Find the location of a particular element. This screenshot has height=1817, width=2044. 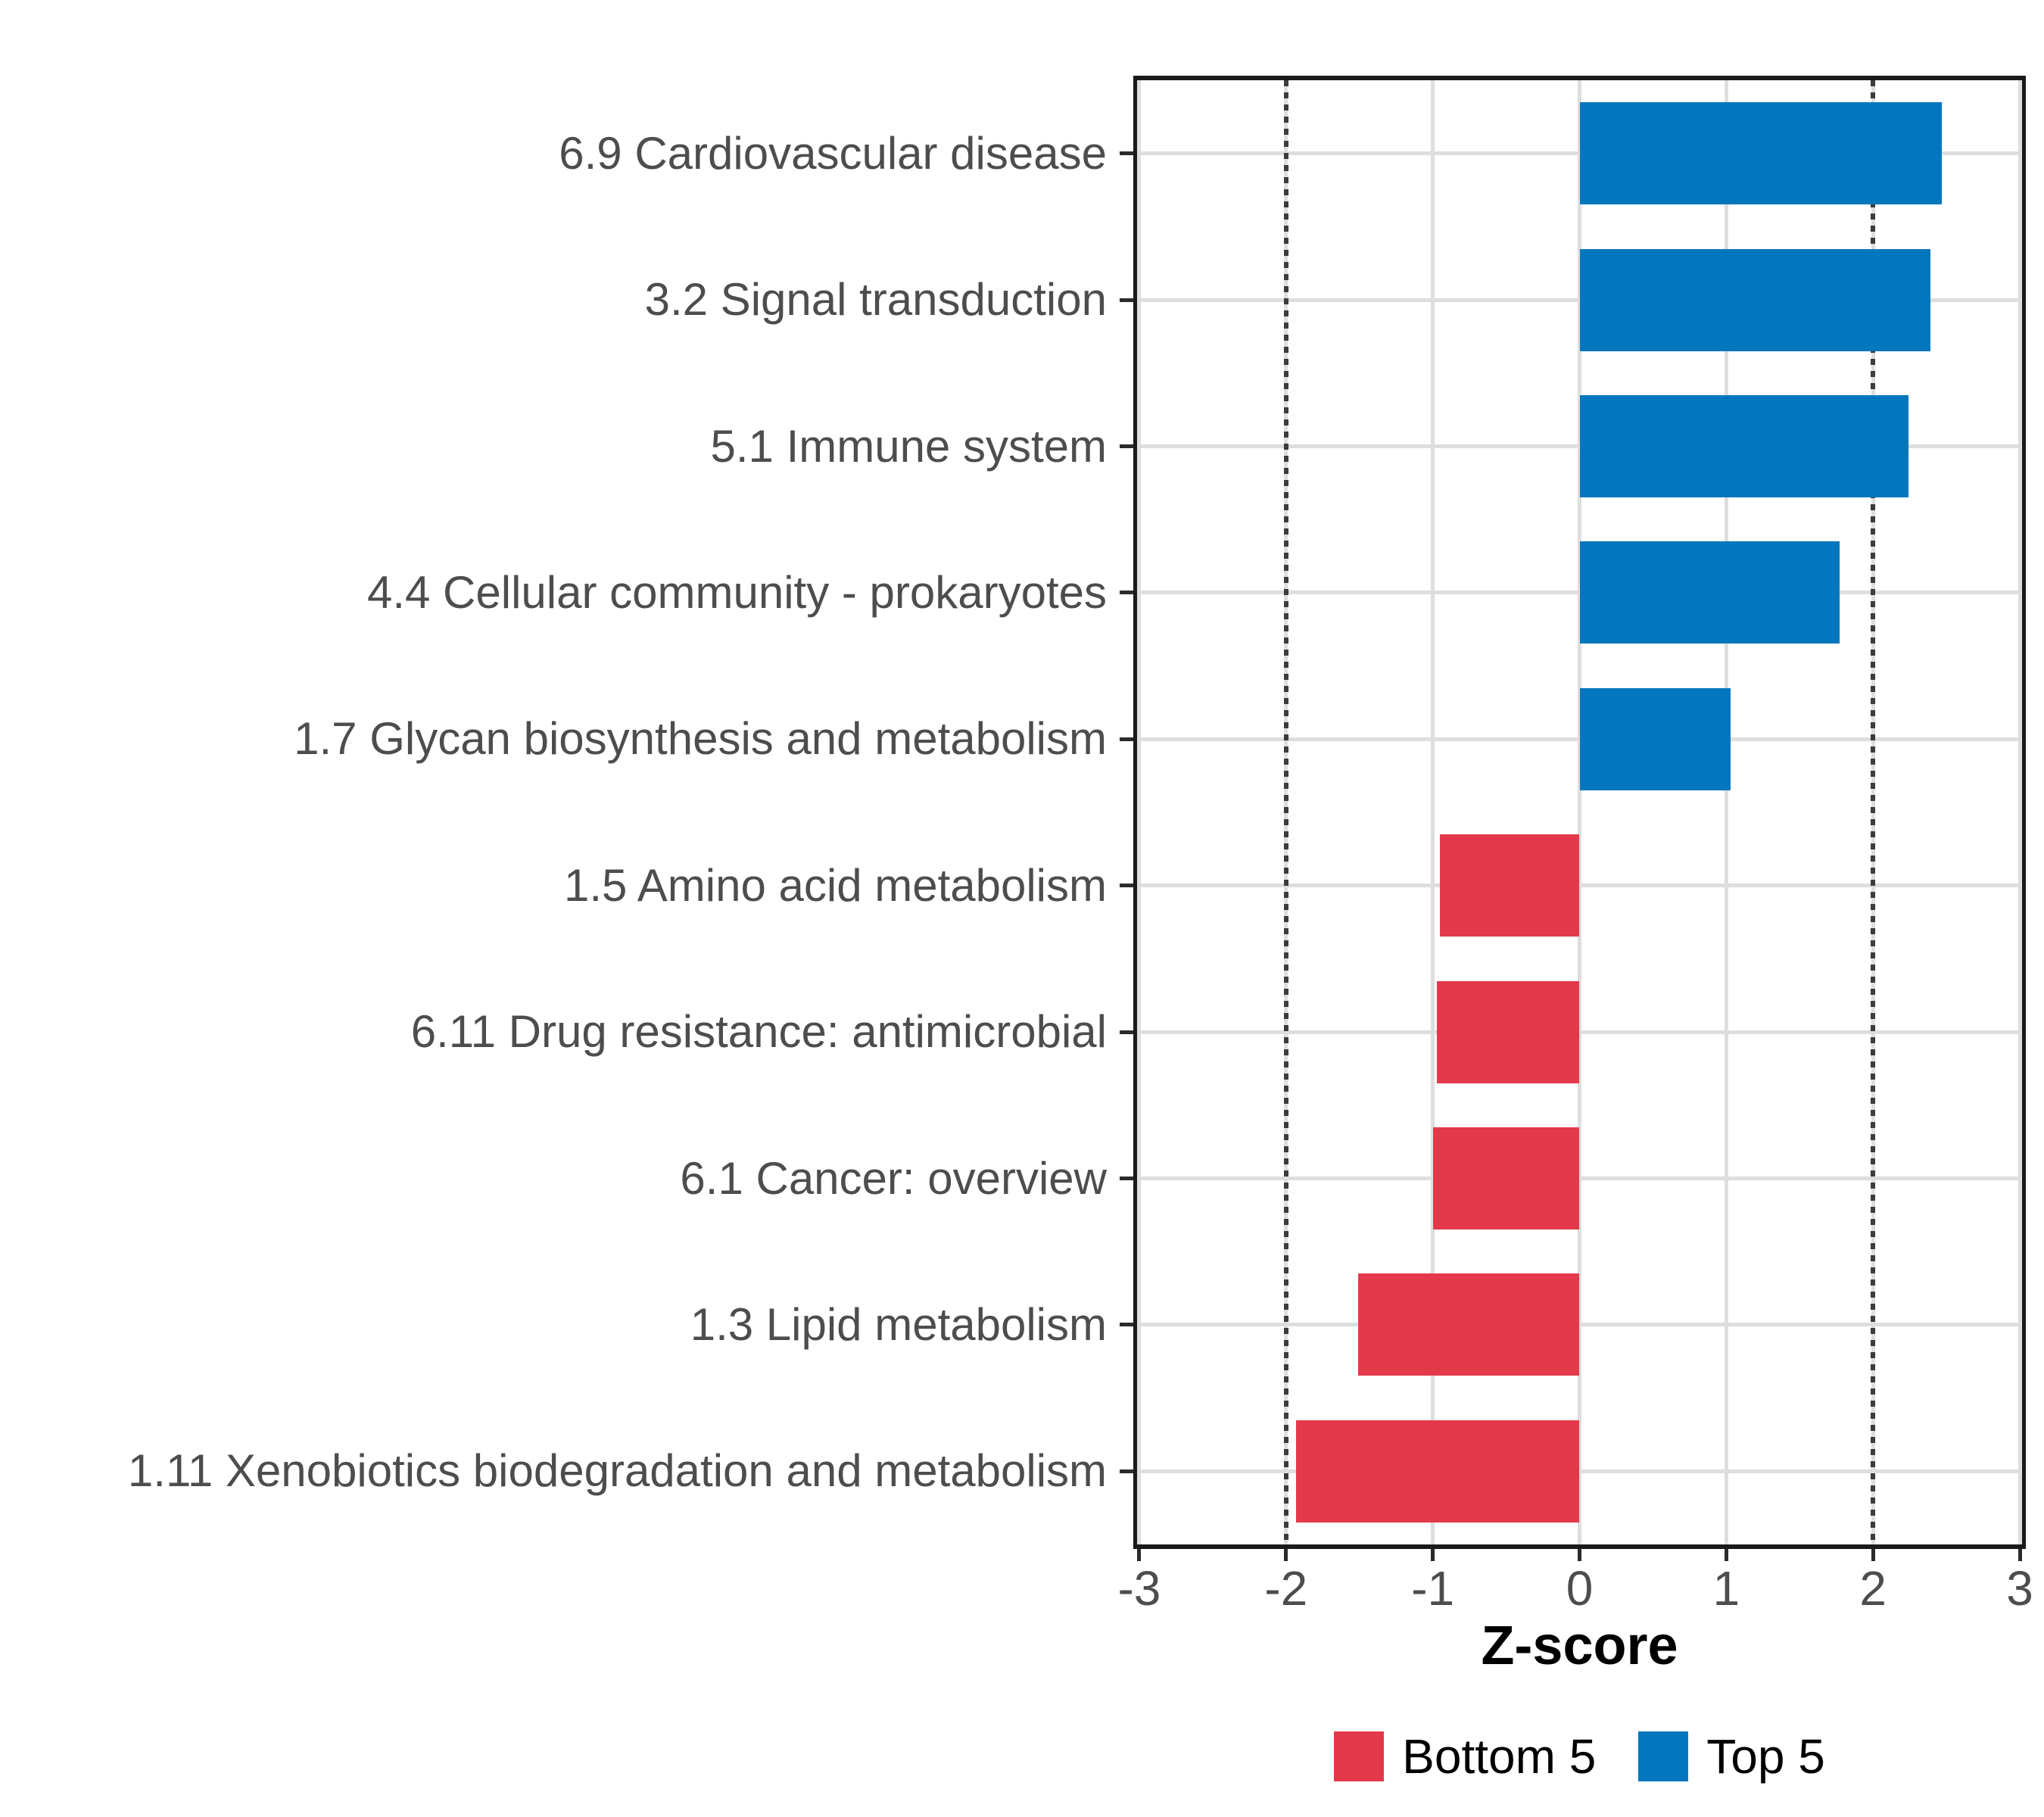

legend-item-top-5: Top 5 is located at coordinates (1732, 1756).